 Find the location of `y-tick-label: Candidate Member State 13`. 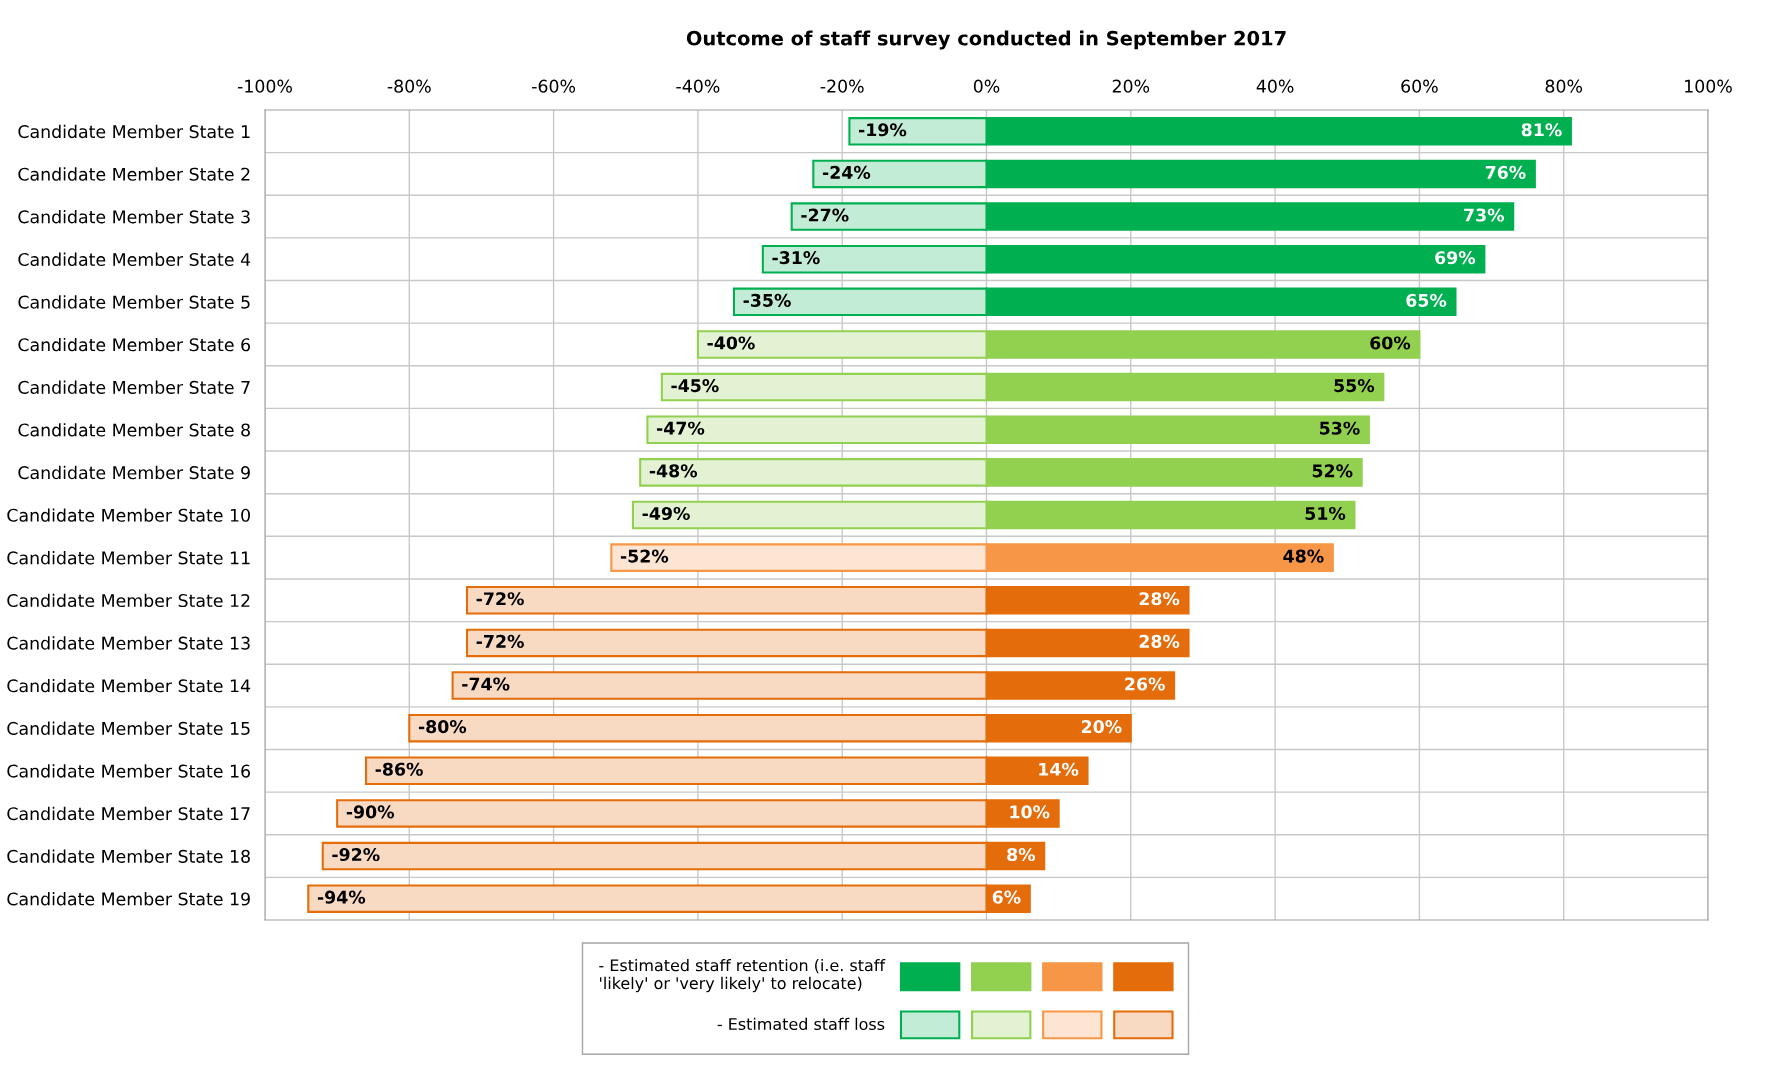

y-tick-label: Candidate Member State 13 is located at coordinates (128, 643).